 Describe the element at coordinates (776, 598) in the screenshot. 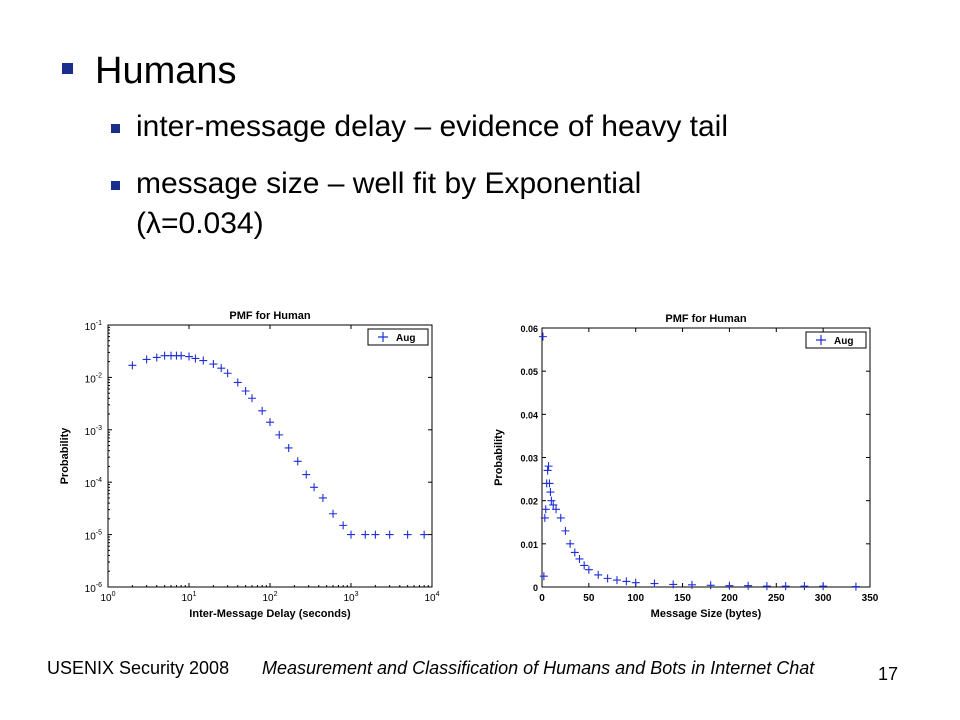

I see `x-tick-label: 250` at that location.